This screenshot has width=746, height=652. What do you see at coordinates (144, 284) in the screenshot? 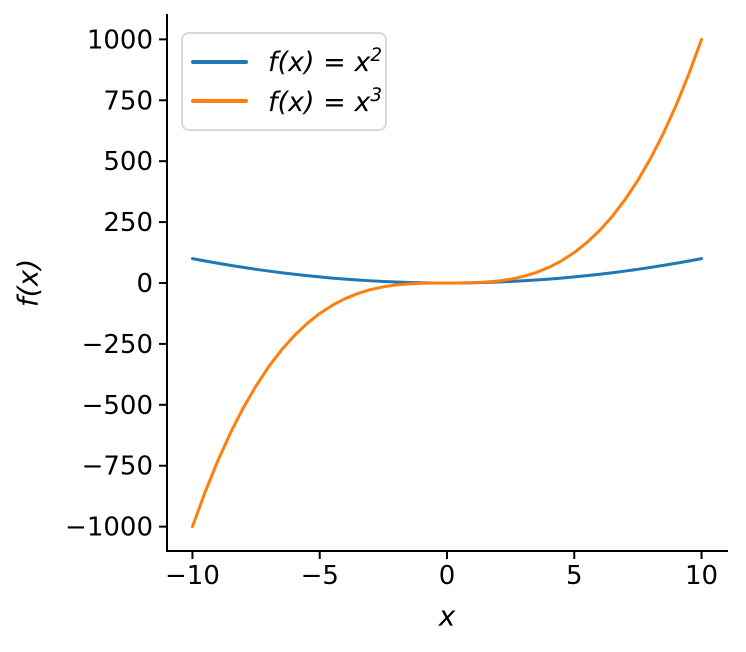
I see `y-tick-label: 0` at bounding box center [144, 284].